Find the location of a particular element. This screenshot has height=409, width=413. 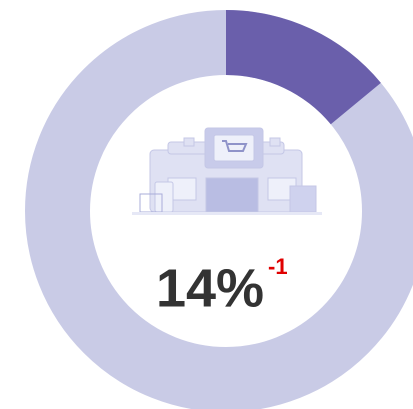

donut-segment is located at coordinates (303, 67).